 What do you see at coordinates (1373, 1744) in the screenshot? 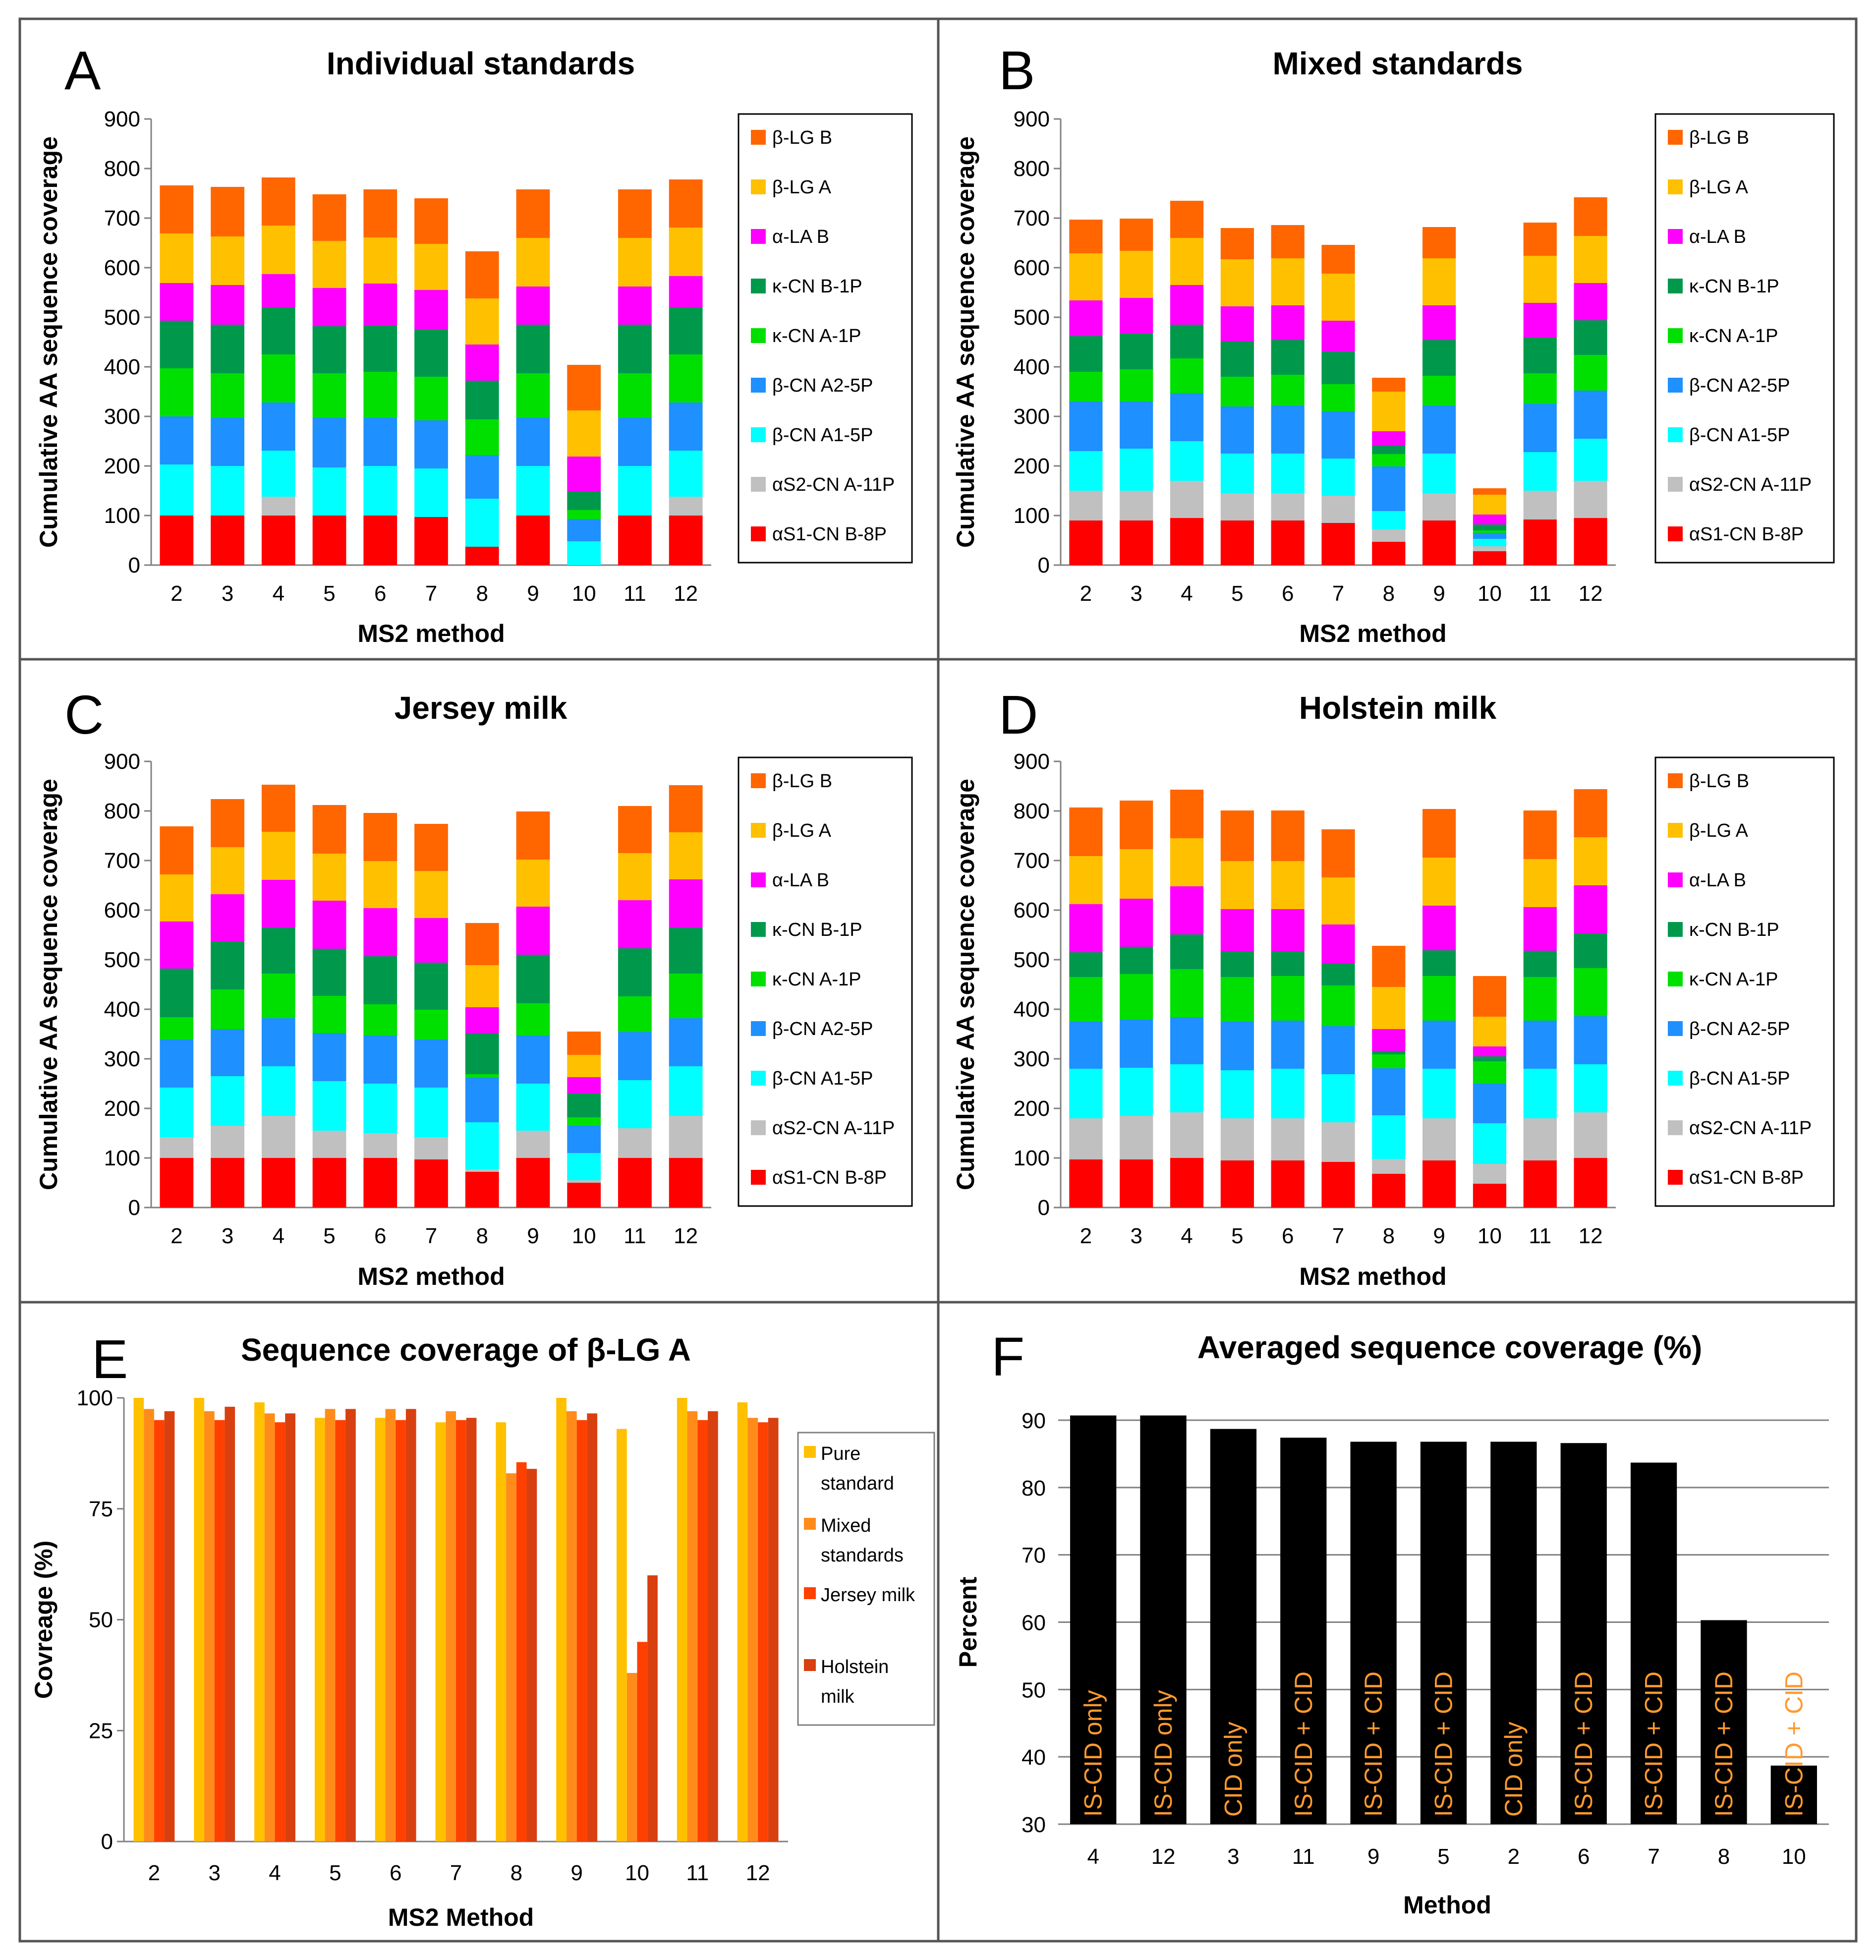
I see `bar-label: IS-CID + CID` at bounding box center [1373, 1744].